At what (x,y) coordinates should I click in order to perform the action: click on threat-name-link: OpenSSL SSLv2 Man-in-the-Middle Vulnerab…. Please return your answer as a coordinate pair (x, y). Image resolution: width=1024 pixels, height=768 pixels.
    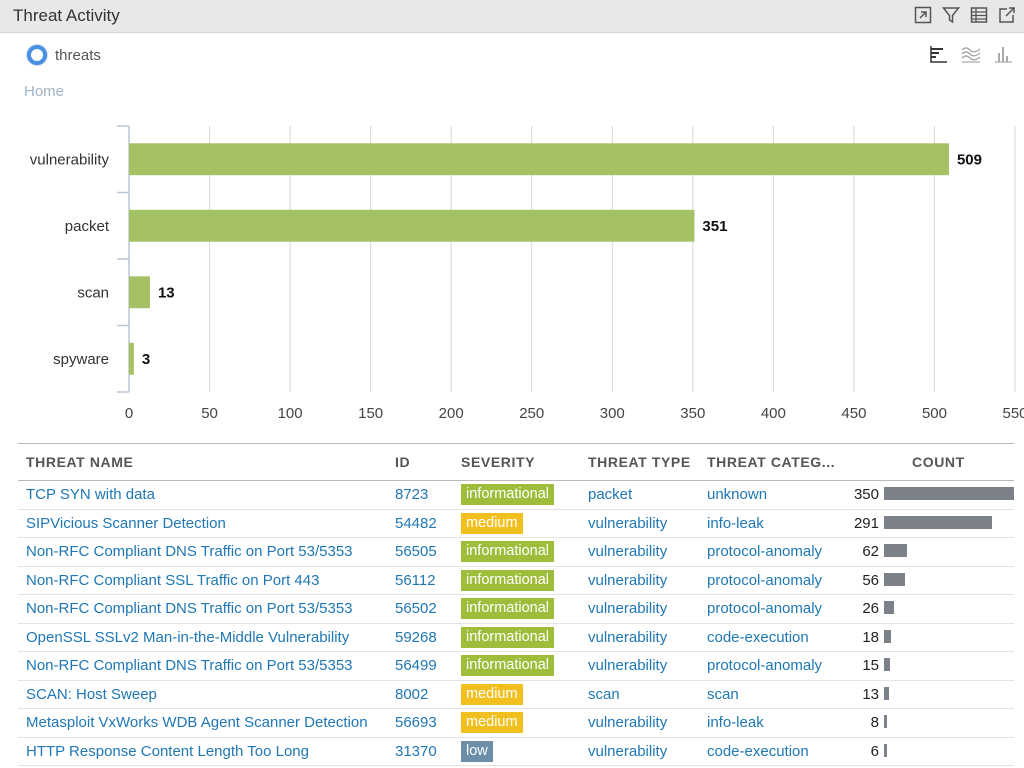
    Looking at the image, I should click on (188, 637).